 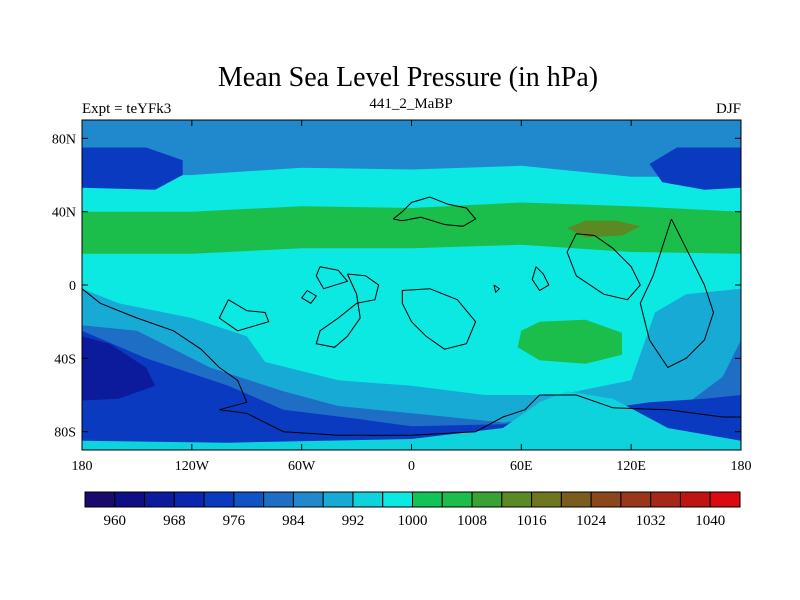 I want to click on x-tick-label-5: 120E, so click(x=631, y=466).